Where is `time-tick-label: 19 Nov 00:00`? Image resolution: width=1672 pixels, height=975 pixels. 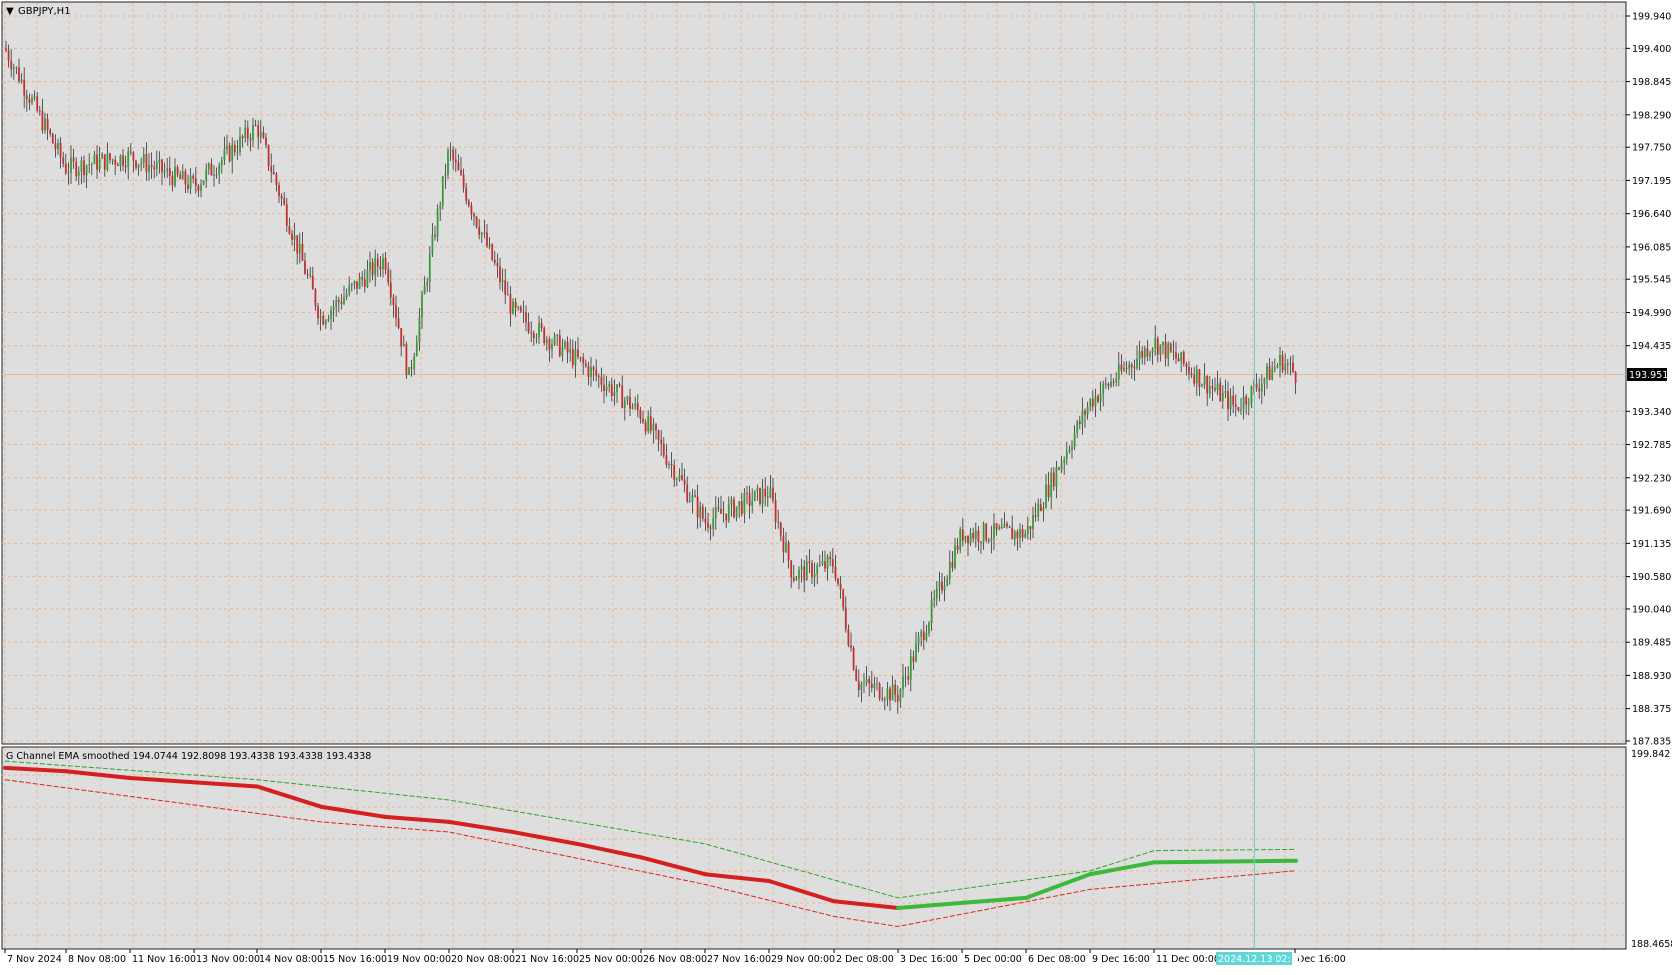
time-tick-label: 19 Nov 00:00 is located at coordinates (419, 959).